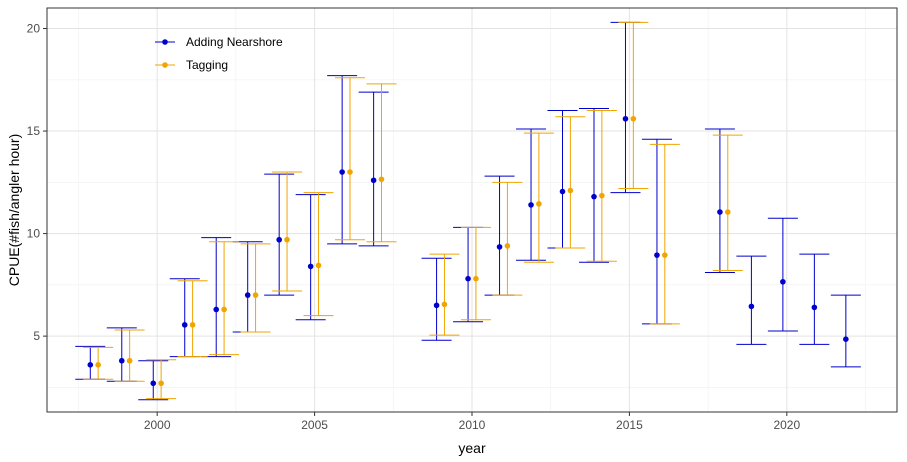 This screenshot has width=907, height=462. What do you see at coordinates (34, 29) in the screenshot?
I see `y-tick-label: 20` at bounding box center [34, 29].